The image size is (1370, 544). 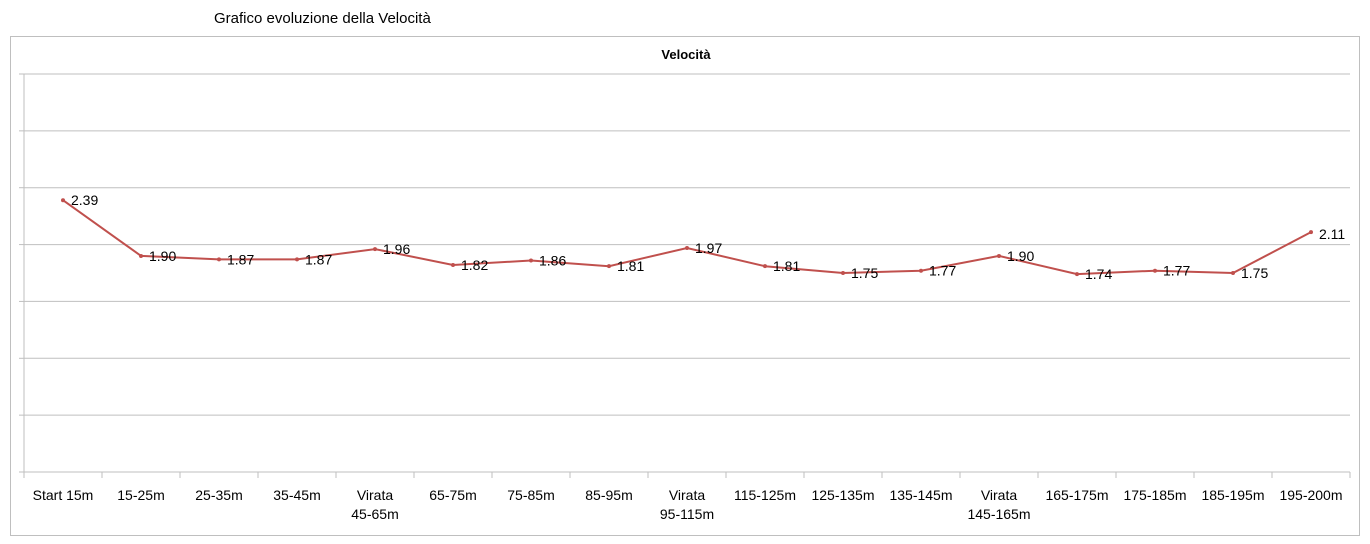 What do you see at coordinates (1310, 495) in the screenshot?
I see `x-tick-label: 195-200m` at bounding box center [1310, 495].